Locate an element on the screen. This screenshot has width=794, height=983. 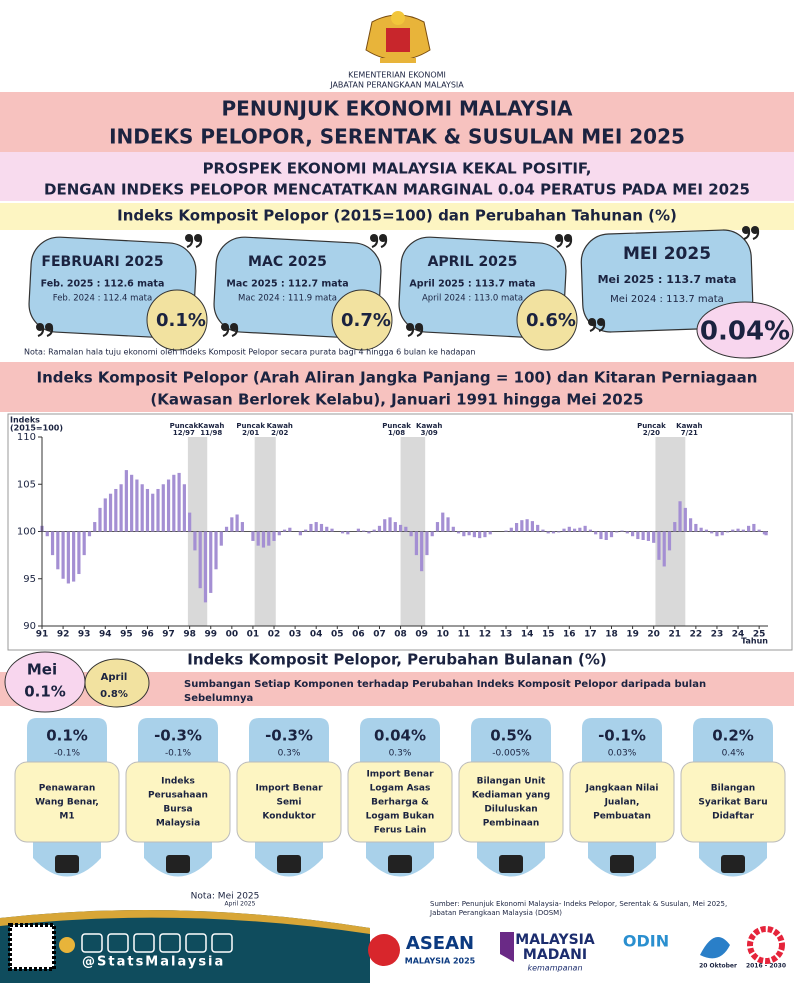
subtitle: PROSPEK EKONOMI MALAYSIA KEKAL POSITIF, is located at coordinates (397, 169).